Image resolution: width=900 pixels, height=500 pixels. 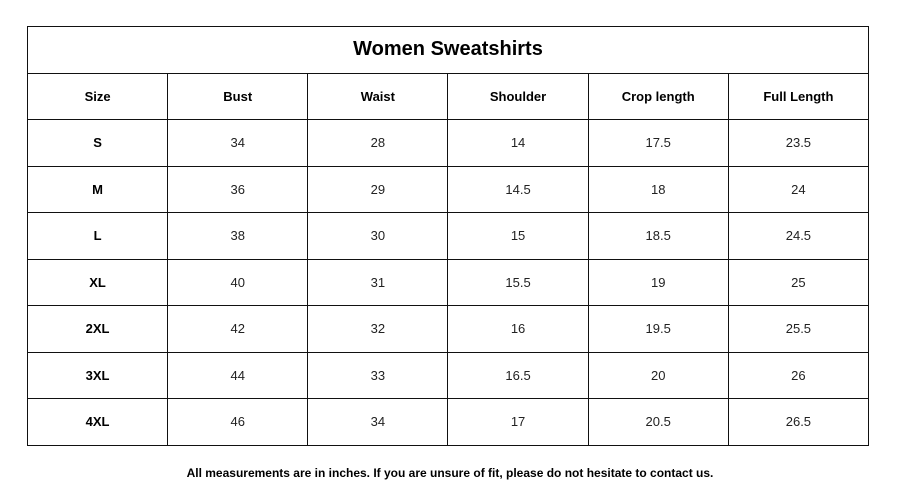 I want to click on measurement-cell: 23.5, so click(x=798, y=143).